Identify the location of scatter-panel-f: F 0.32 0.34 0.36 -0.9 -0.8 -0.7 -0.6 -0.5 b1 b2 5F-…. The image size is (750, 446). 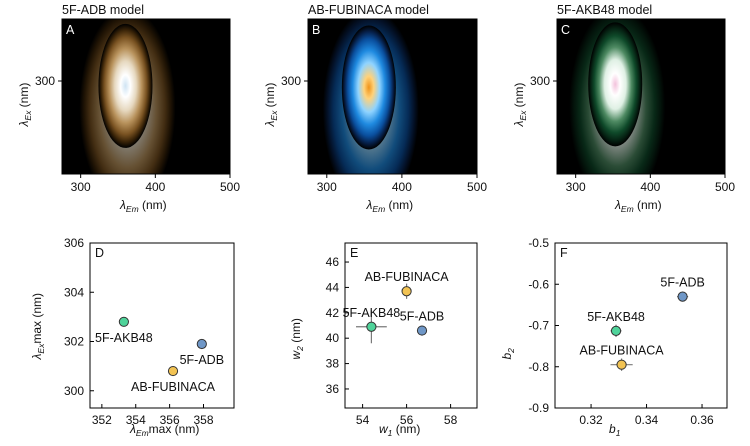
(614, 337).